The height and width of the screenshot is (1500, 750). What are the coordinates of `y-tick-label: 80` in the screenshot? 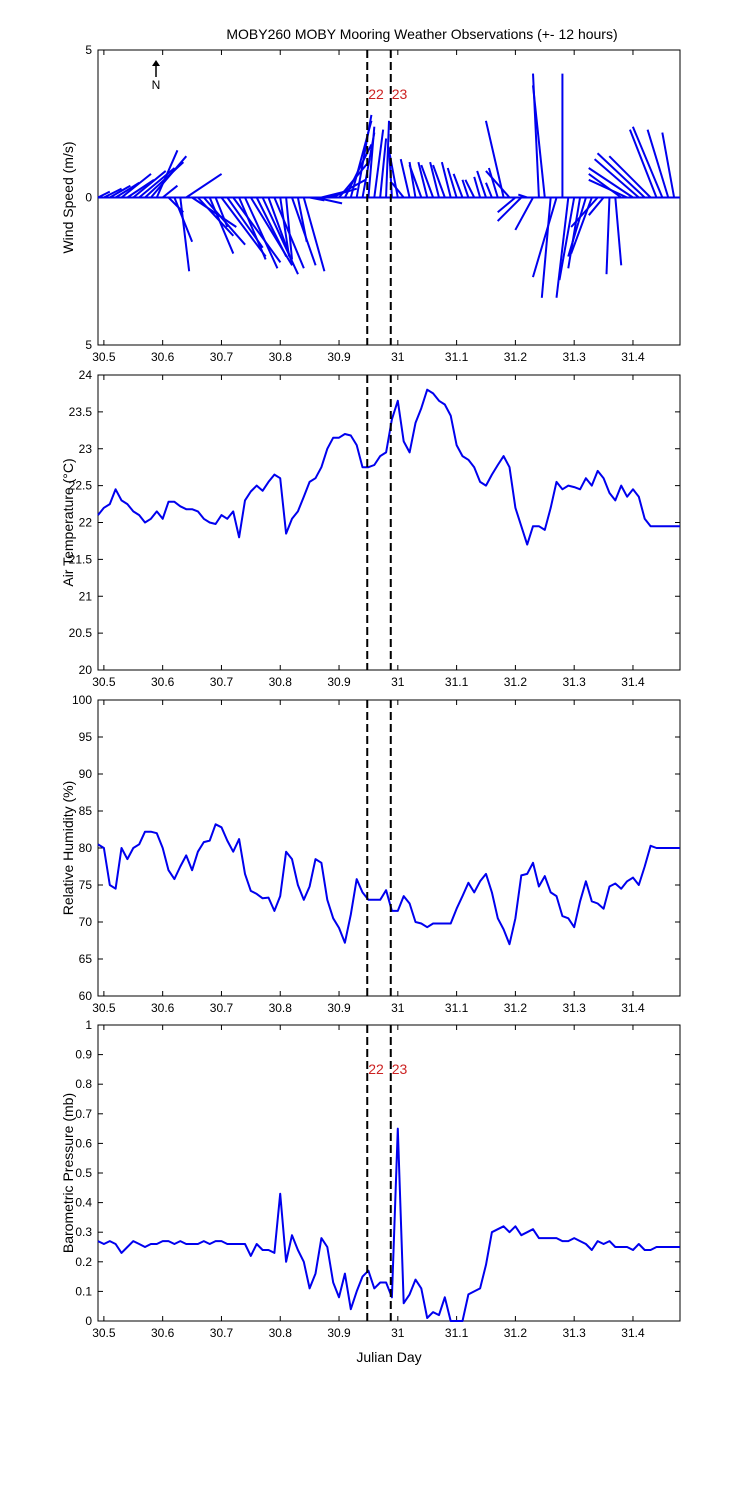 It's located at (86, 848).